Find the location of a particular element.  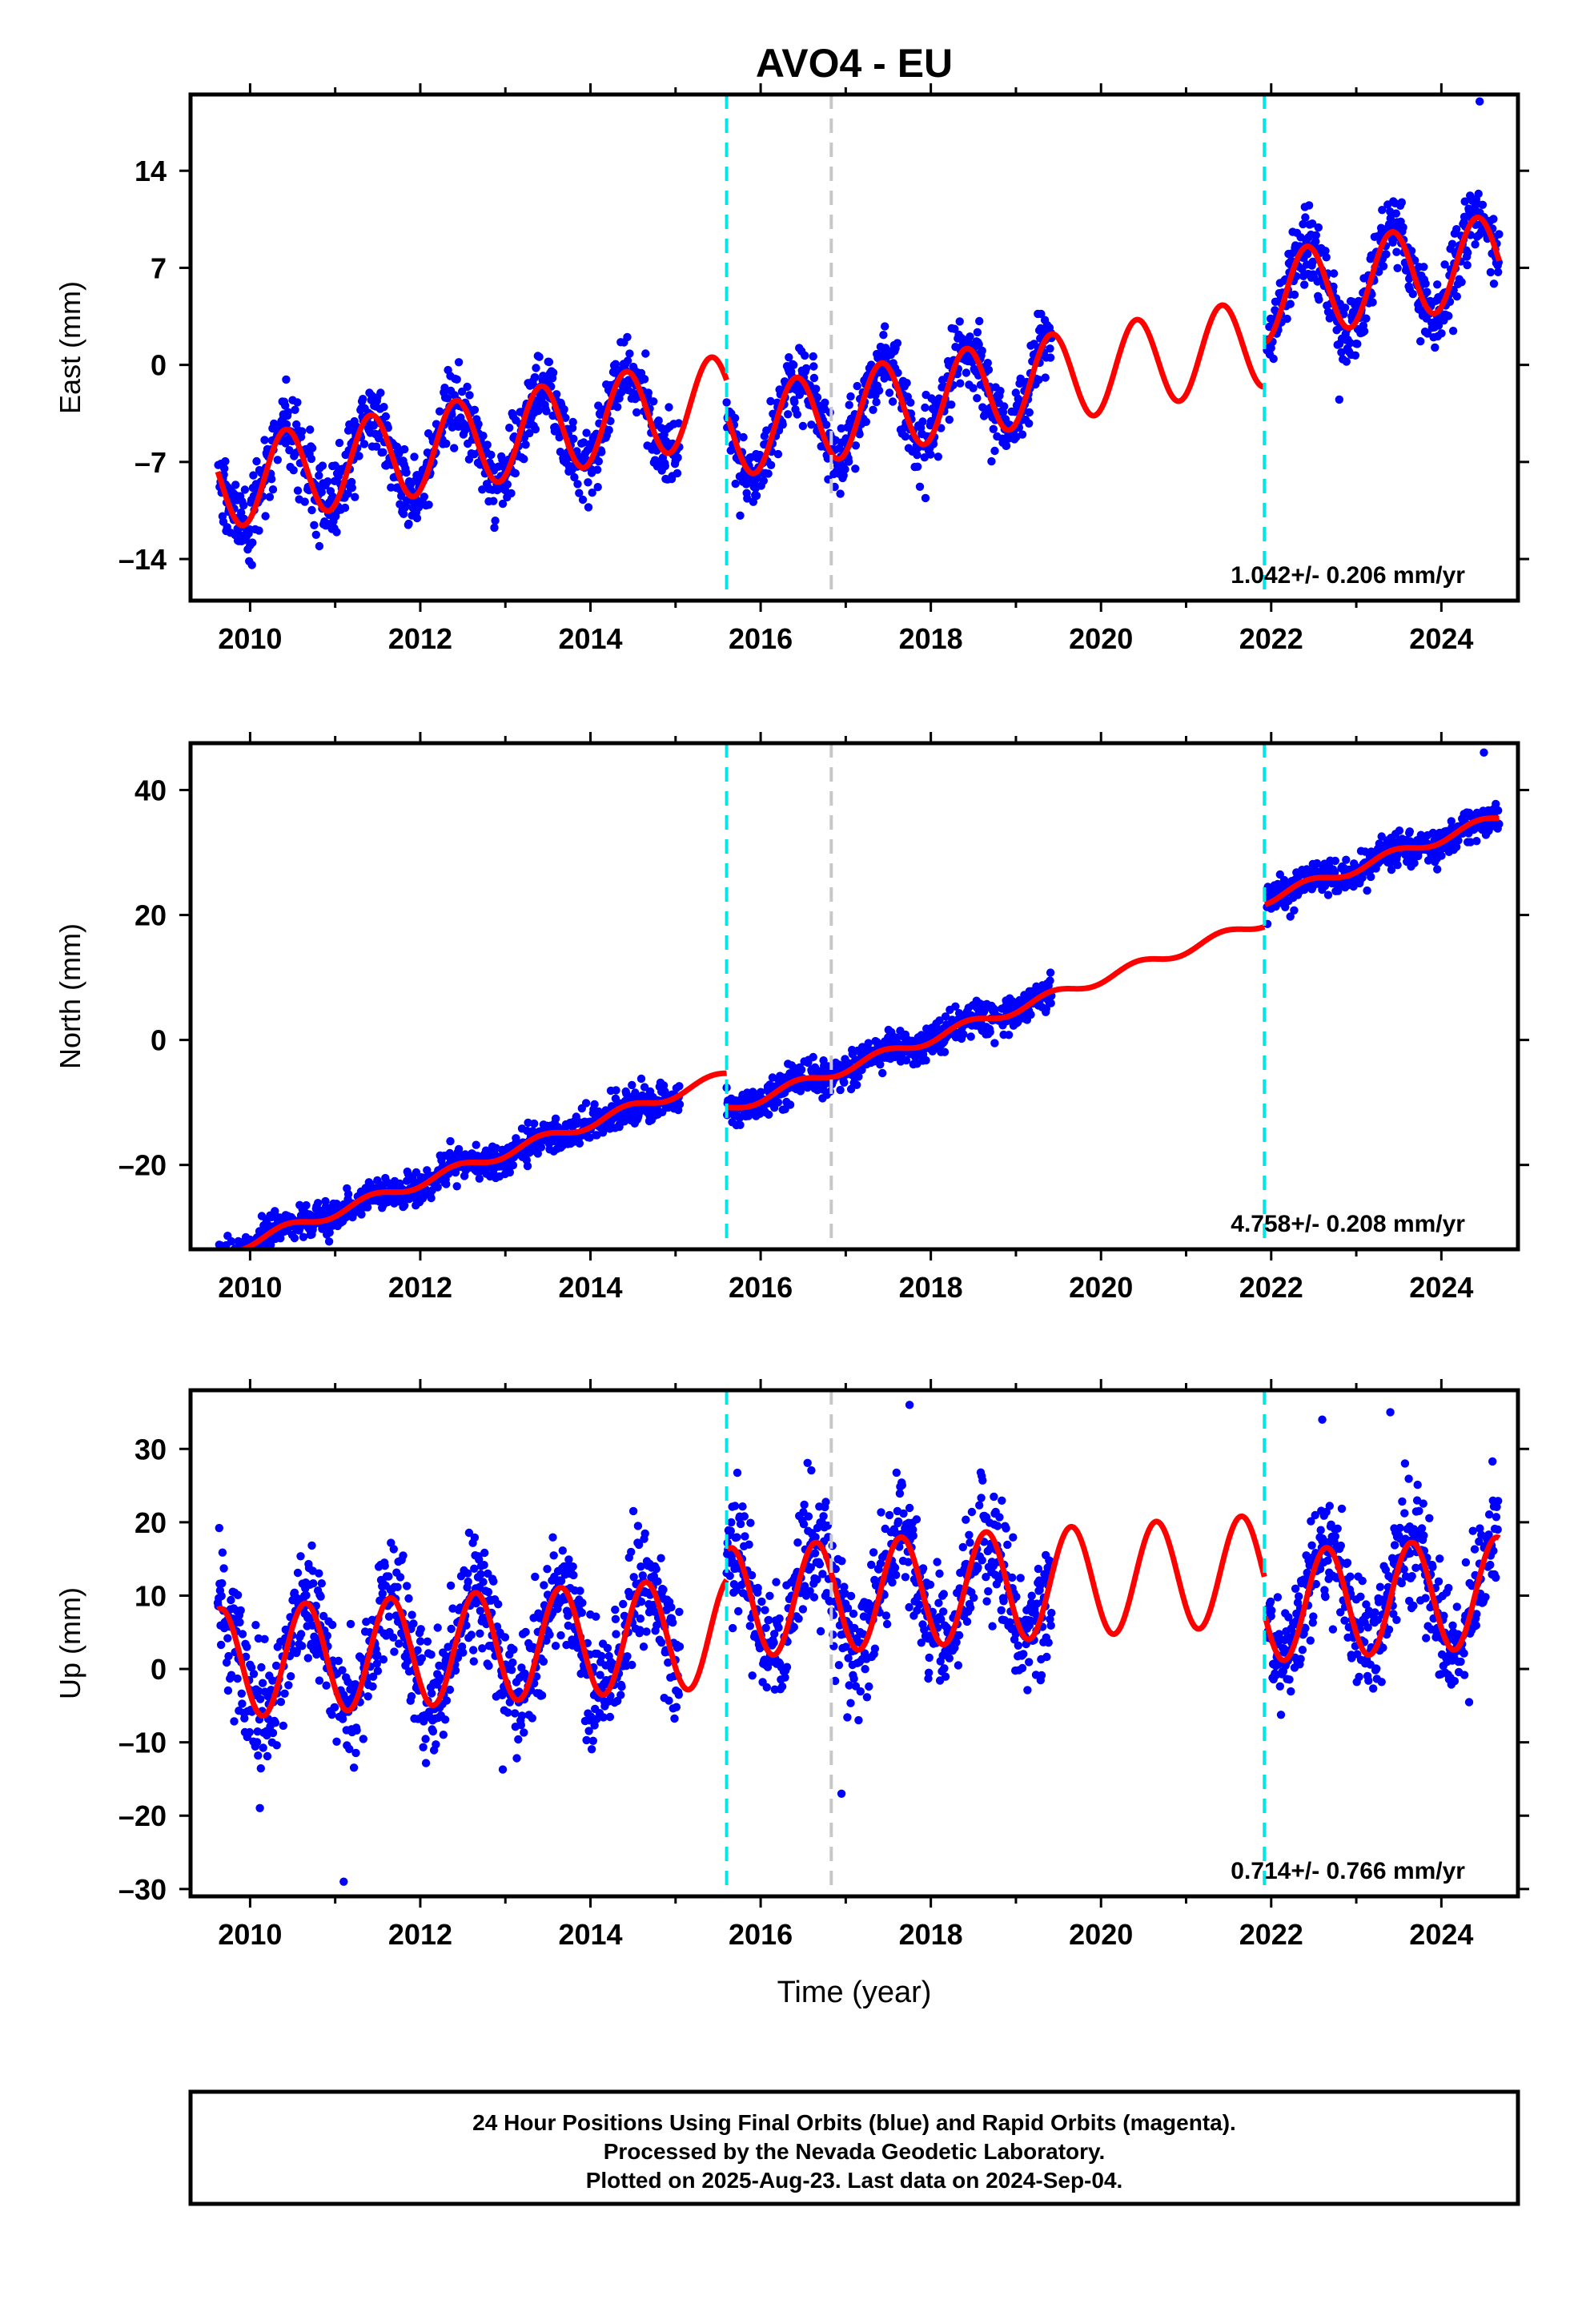

north-y-axis-label: North (mm) is located at coordinates (70, 996).